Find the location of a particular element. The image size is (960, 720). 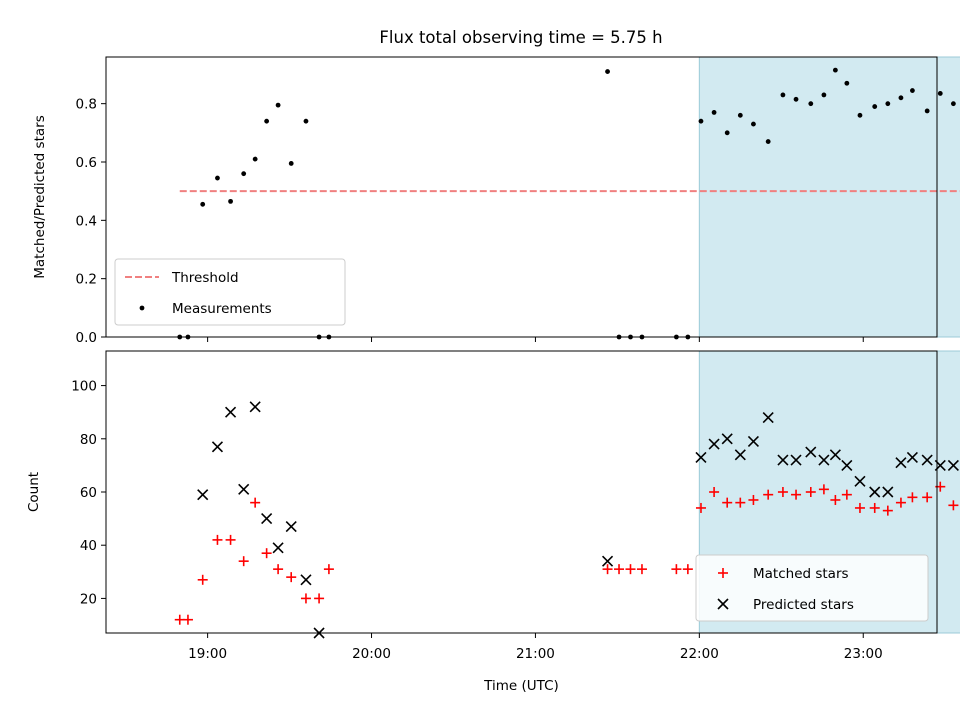

bottom-y-axis-label: Count is located at coordinates (34, 492).